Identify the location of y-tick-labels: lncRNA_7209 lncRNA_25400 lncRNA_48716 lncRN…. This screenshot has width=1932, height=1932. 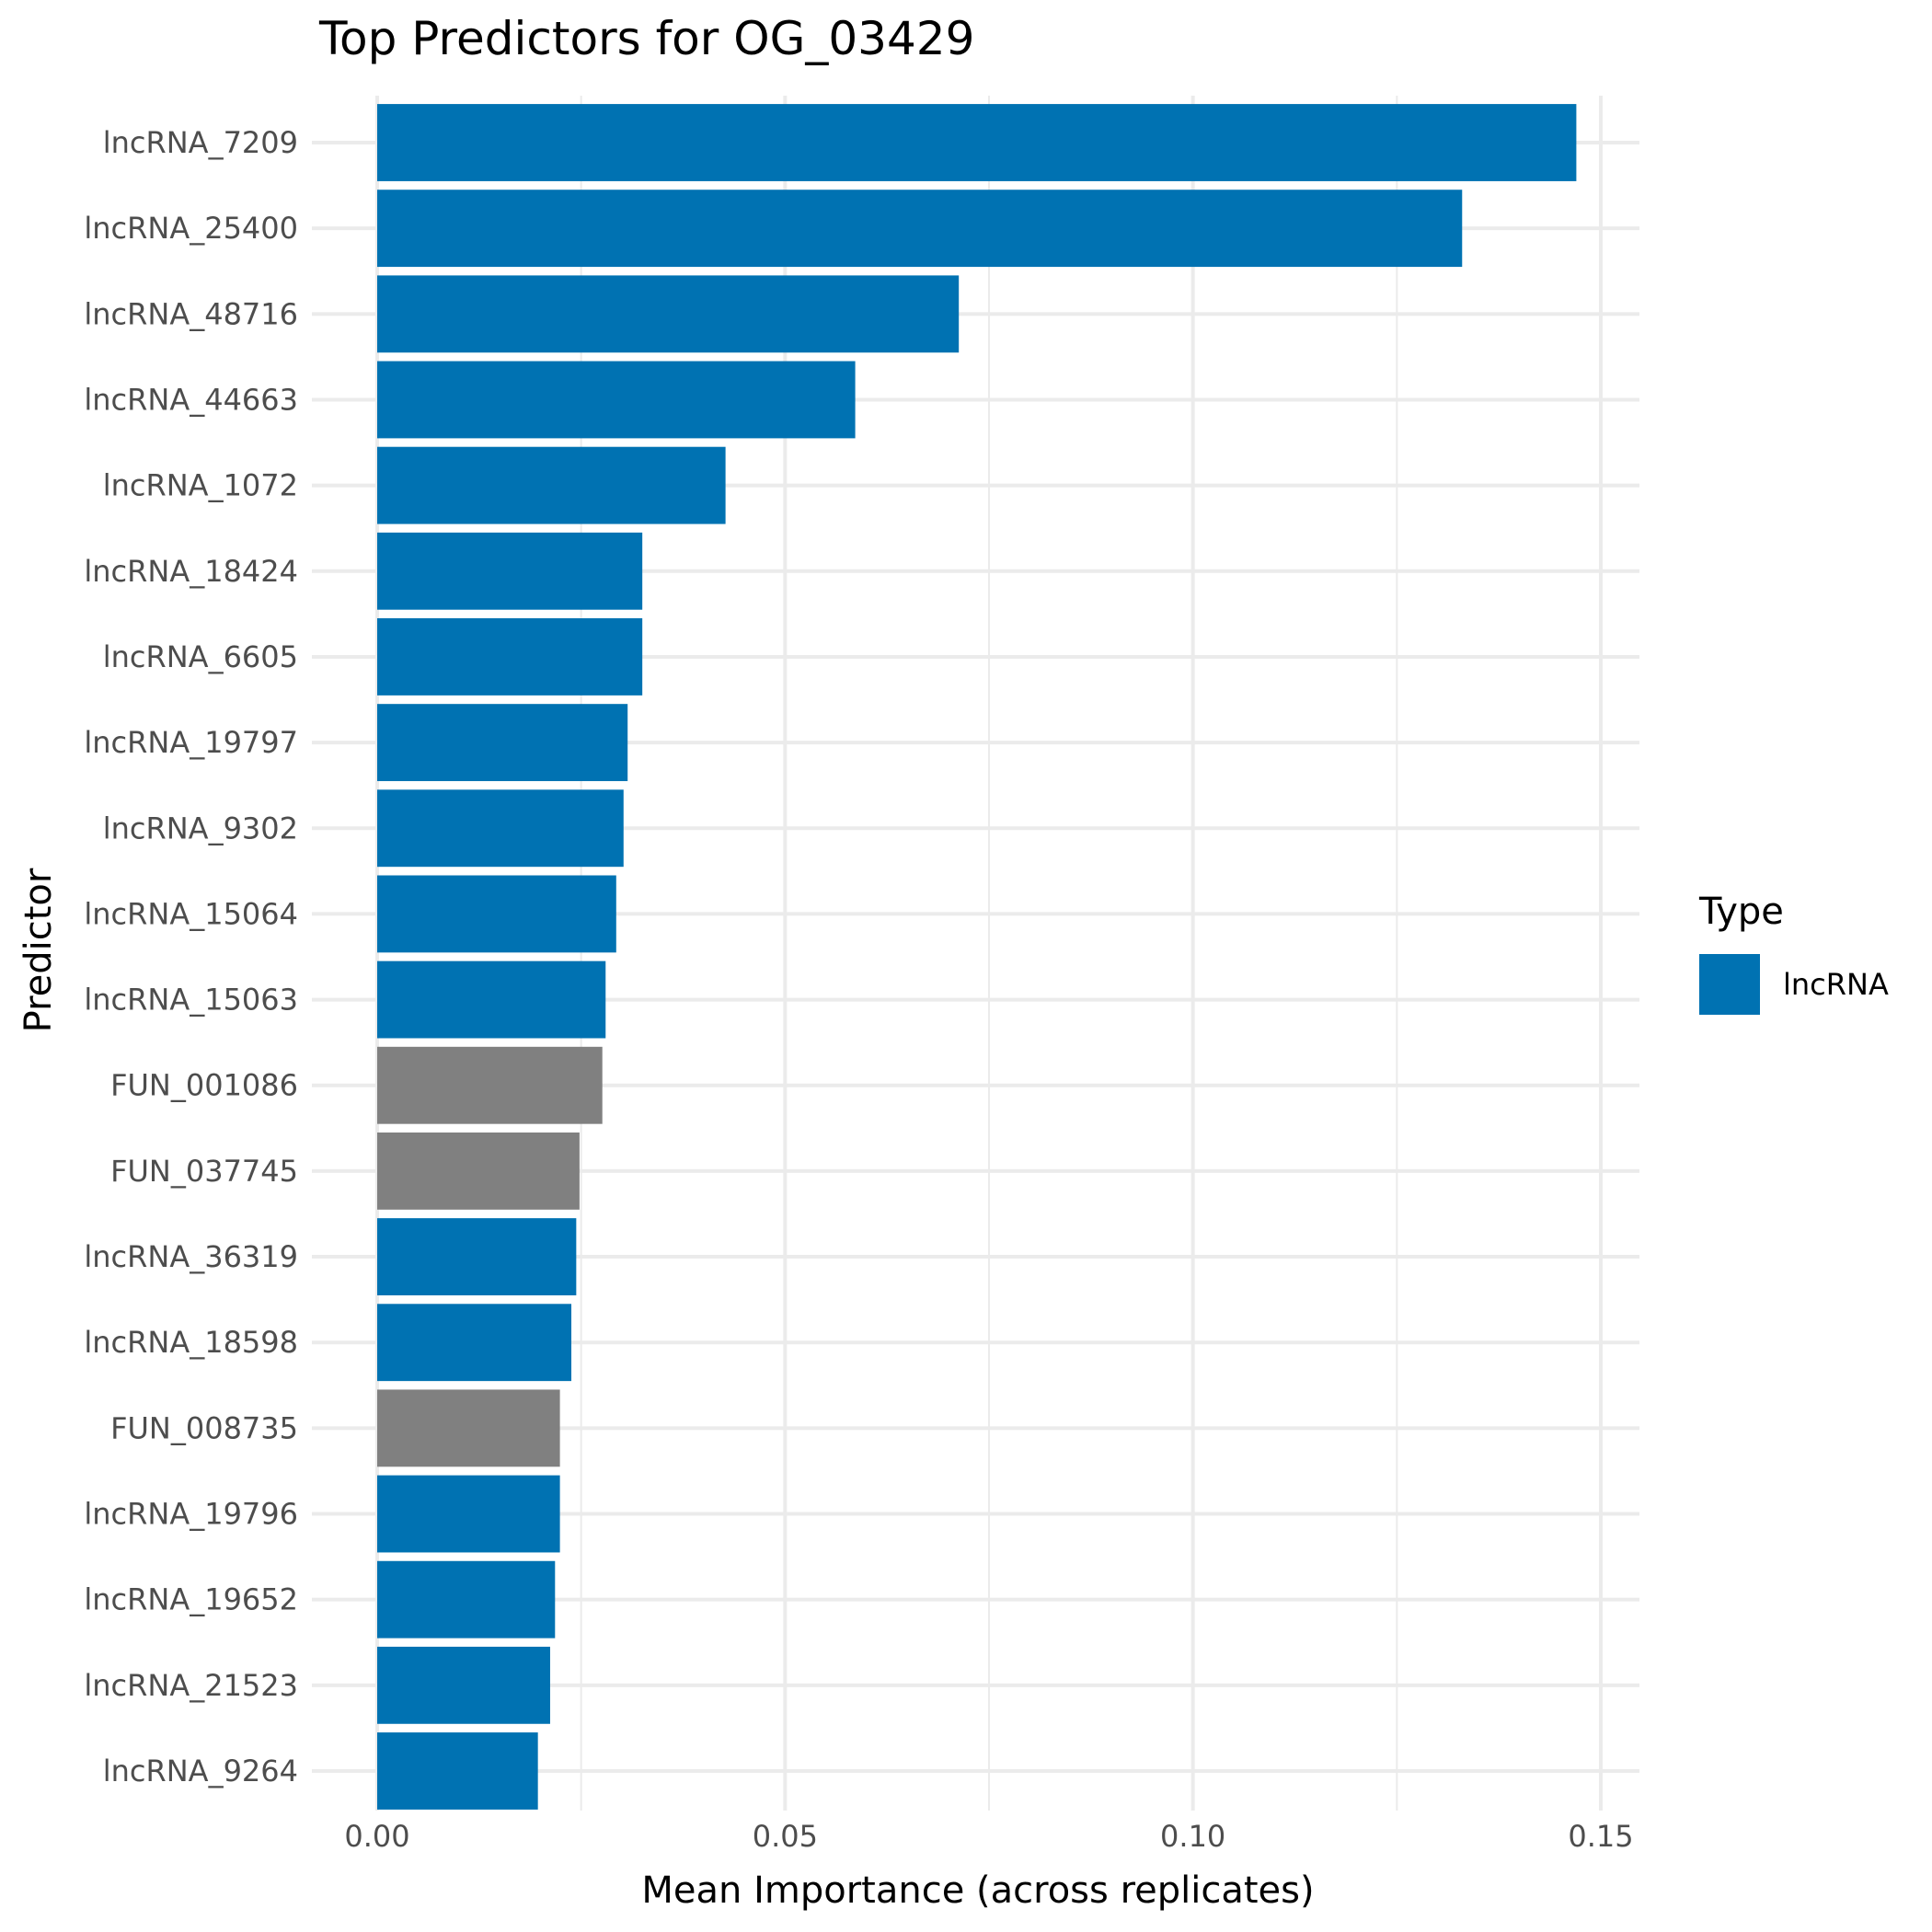
(191, 956).